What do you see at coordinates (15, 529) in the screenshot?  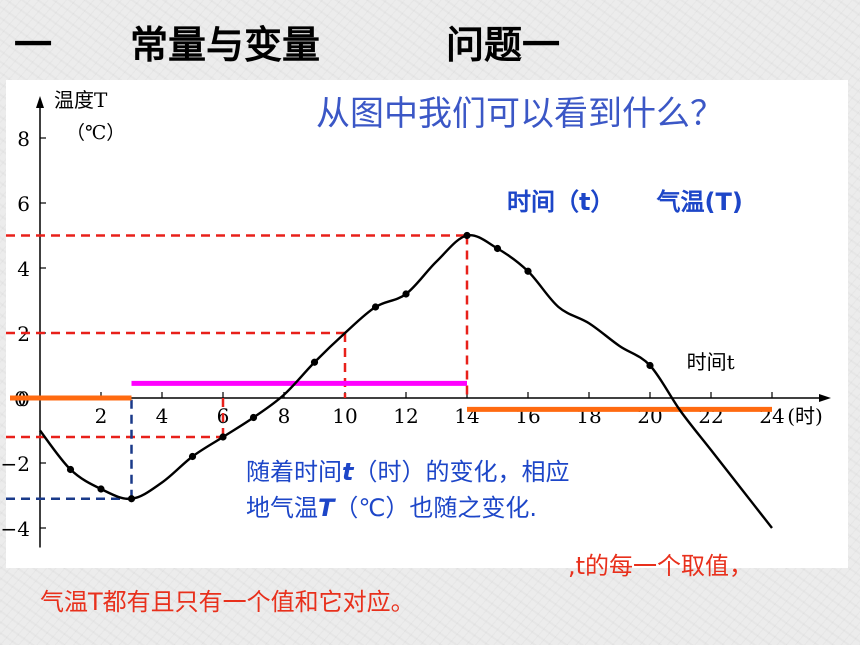 I see `y-tick-label: −4` at bounding box center [15, 529].